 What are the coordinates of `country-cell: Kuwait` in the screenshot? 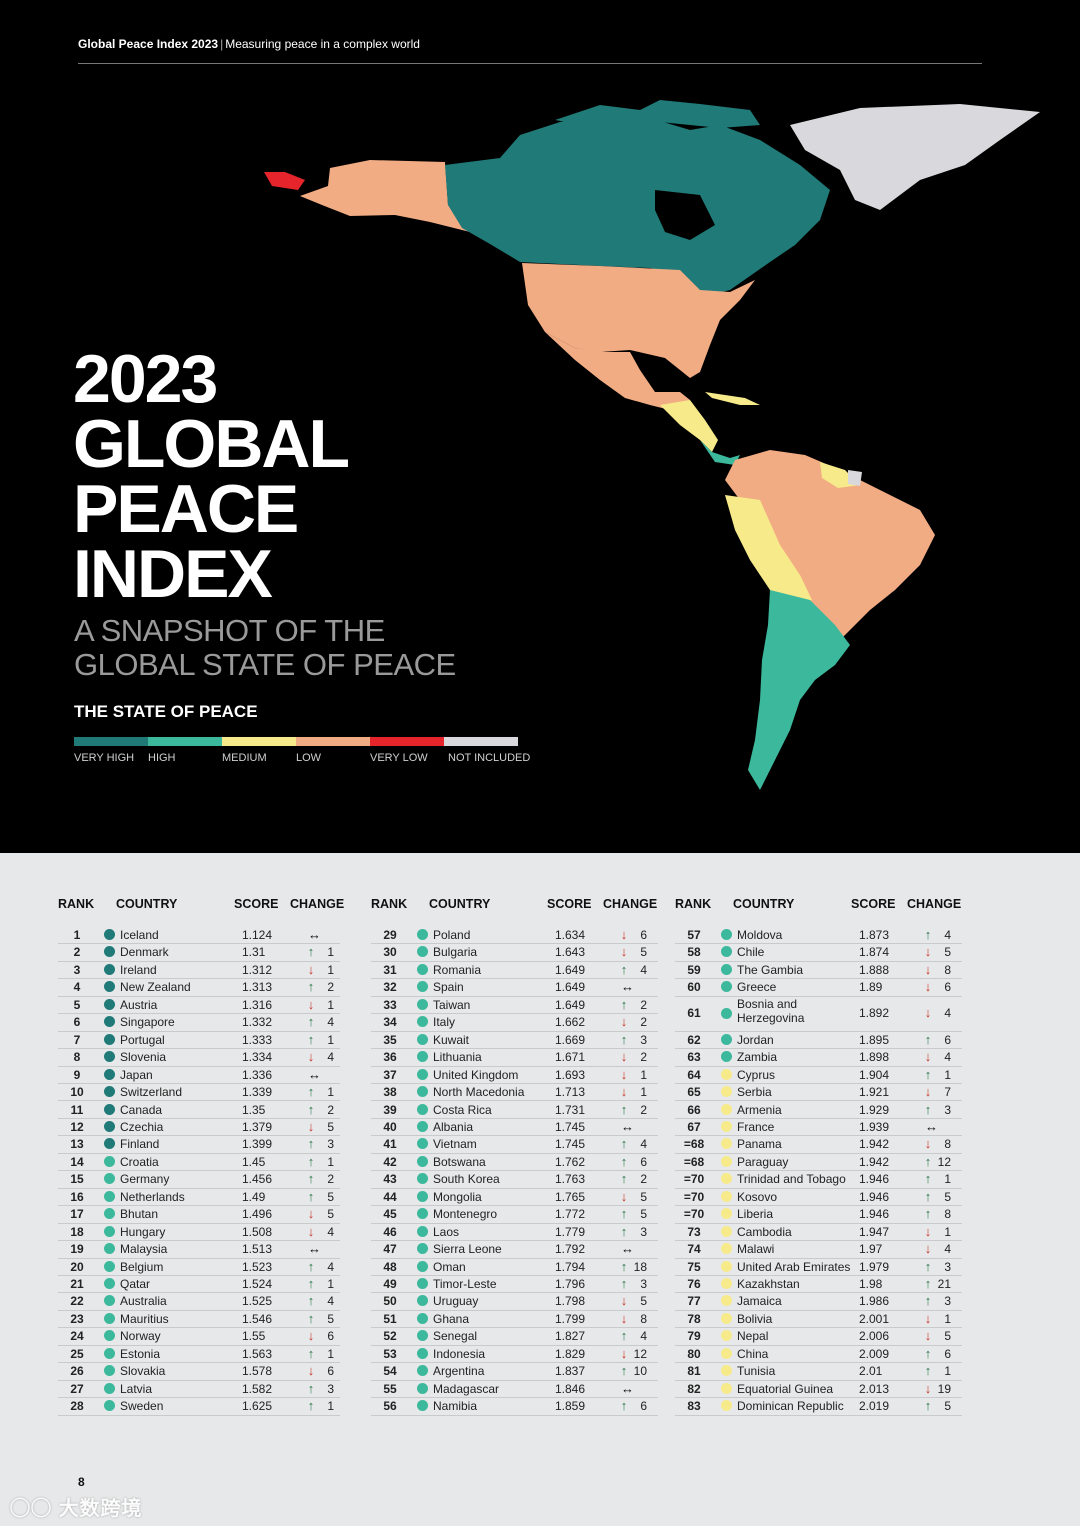 It's located at (451, 1039).